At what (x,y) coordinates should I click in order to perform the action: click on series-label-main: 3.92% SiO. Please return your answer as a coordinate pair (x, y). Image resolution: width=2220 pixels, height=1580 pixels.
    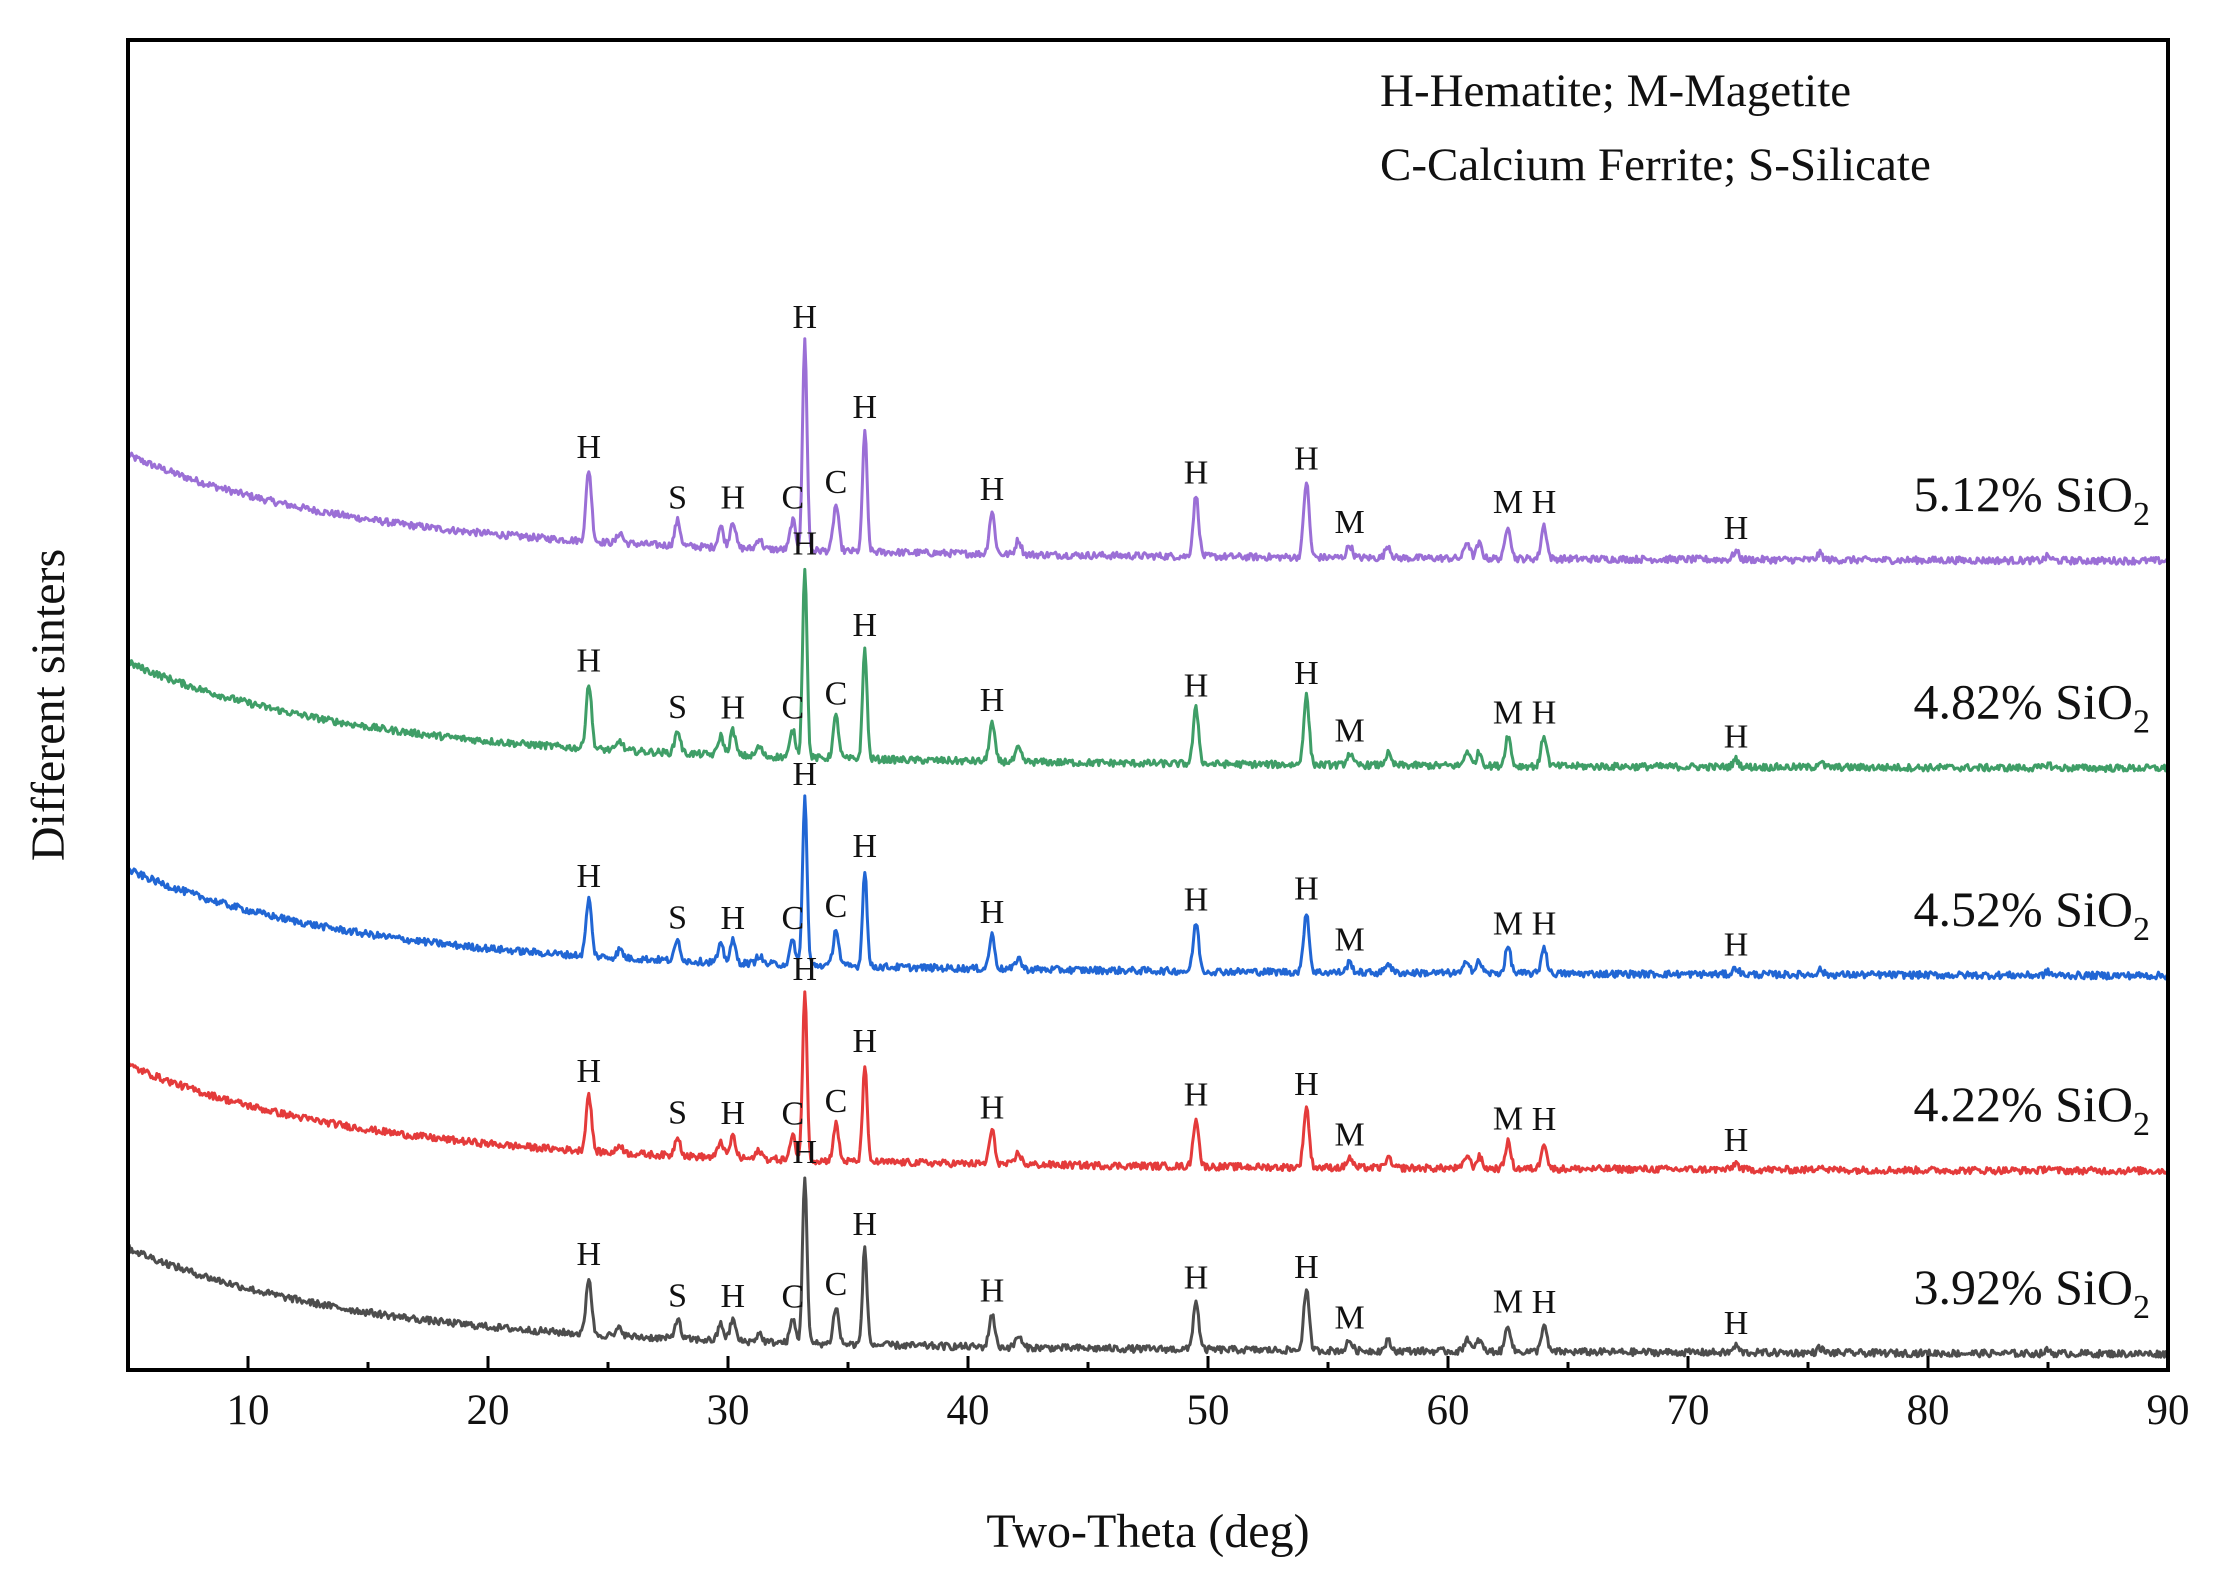
    Looking at the image, I should click on (2023, 1287).